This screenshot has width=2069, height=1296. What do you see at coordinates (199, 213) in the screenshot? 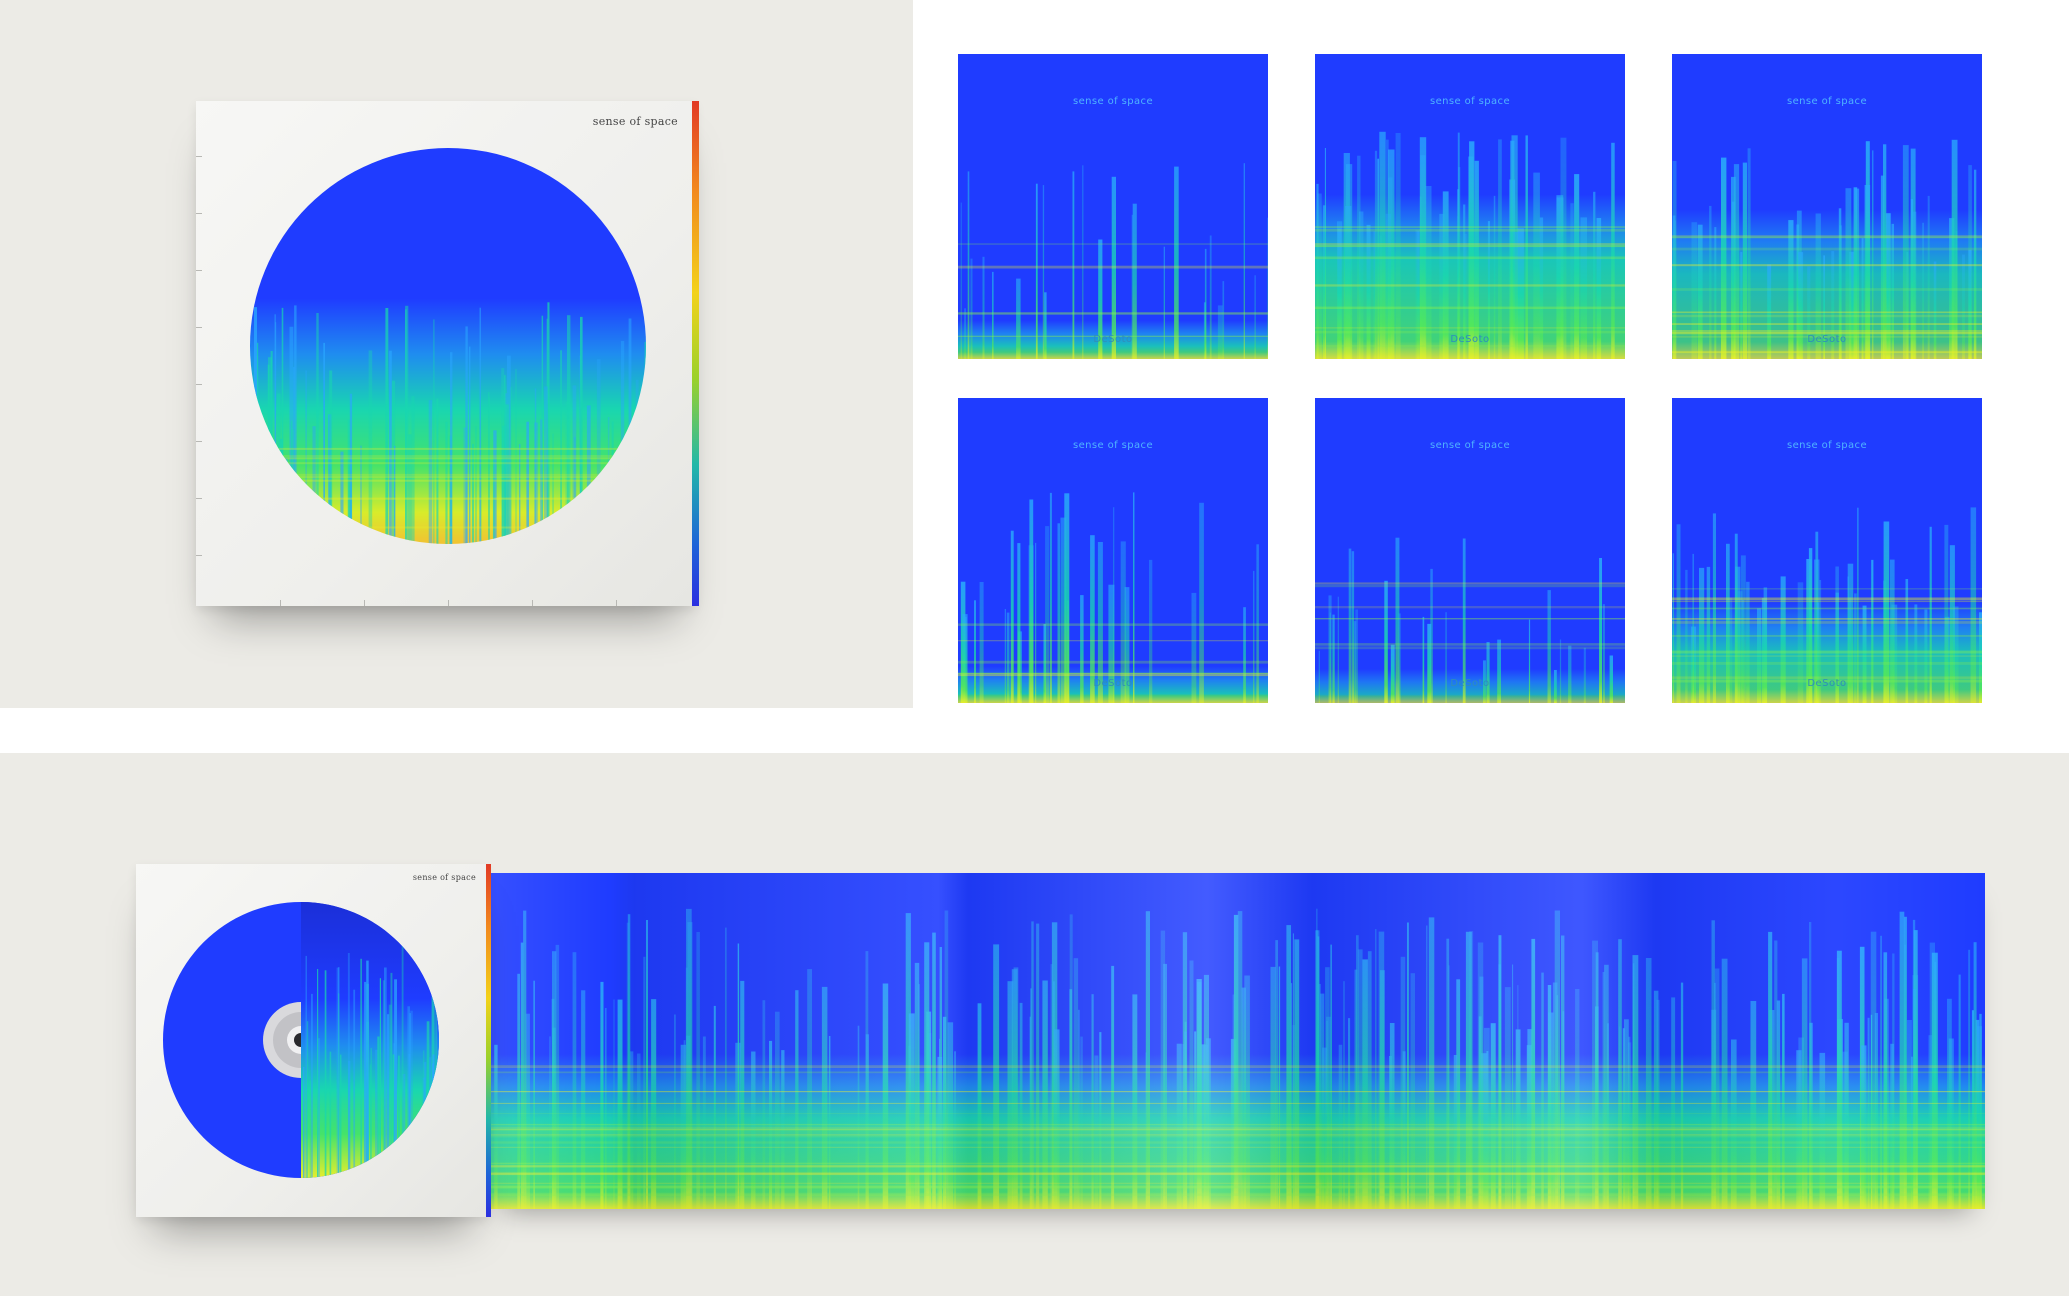
I see `edge-tick` at bounding box center [199, 213].